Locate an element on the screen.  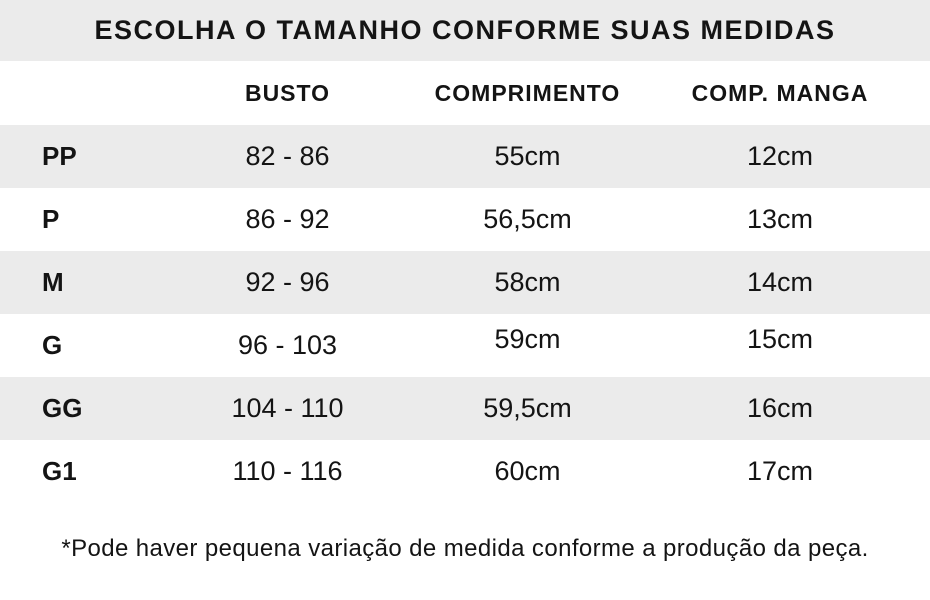
table-row: P 86 - 92 56,5cm 13cm is located at coordinates (465, 219).